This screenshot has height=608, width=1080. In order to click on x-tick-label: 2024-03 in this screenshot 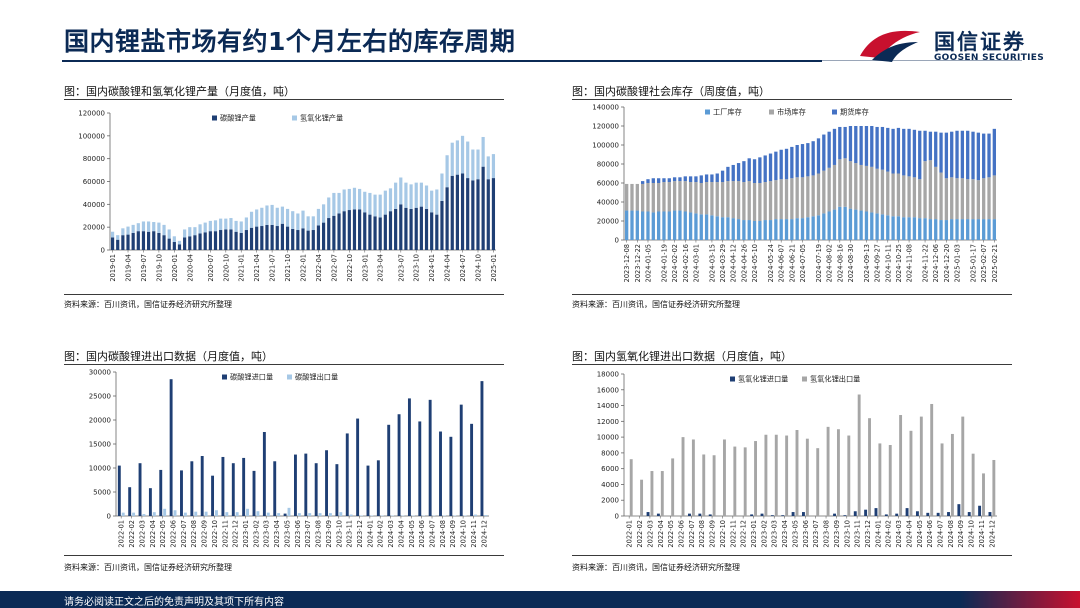, I will do `click(391, 534)`.